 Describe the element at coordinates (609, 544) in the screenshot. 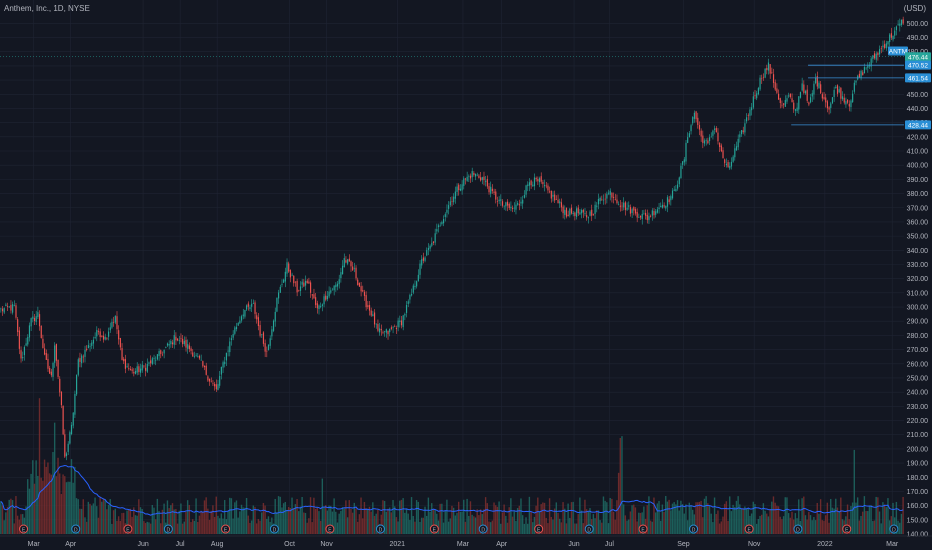

I see `x-tick-label: Jul` at that location.